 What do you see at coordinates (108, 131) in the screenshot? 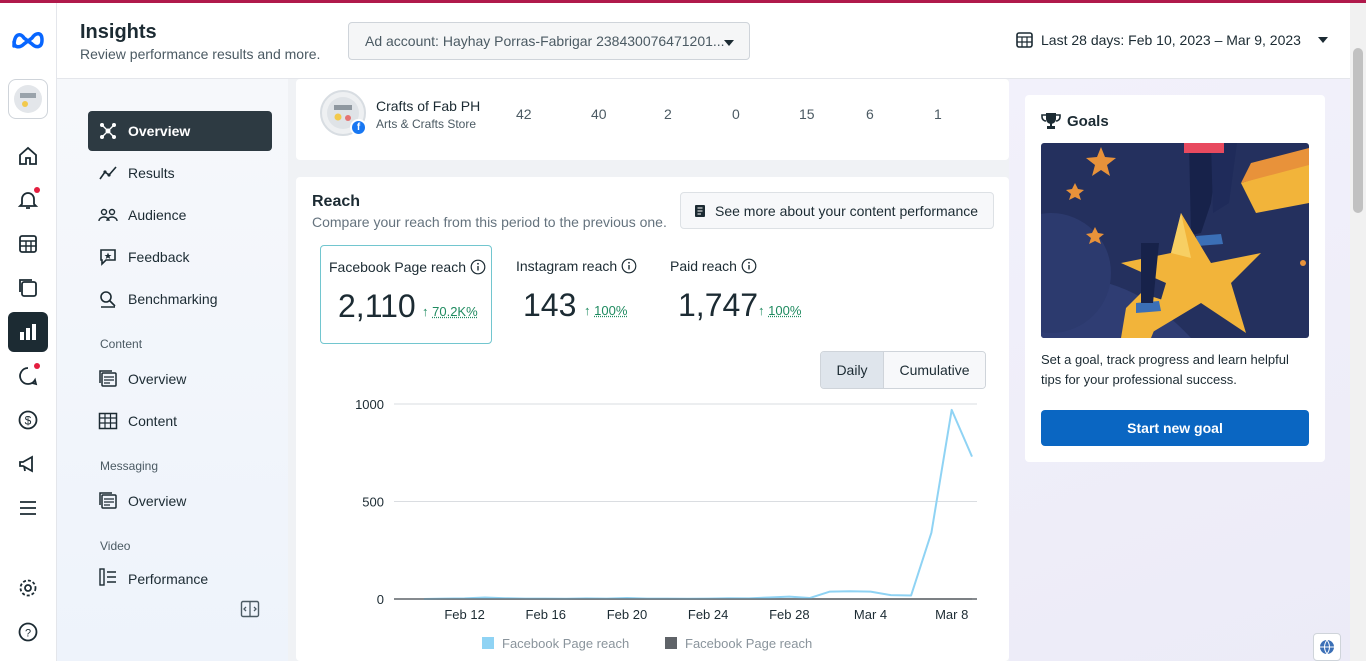
I see `overview-icon` at bounding box center [108, 131].